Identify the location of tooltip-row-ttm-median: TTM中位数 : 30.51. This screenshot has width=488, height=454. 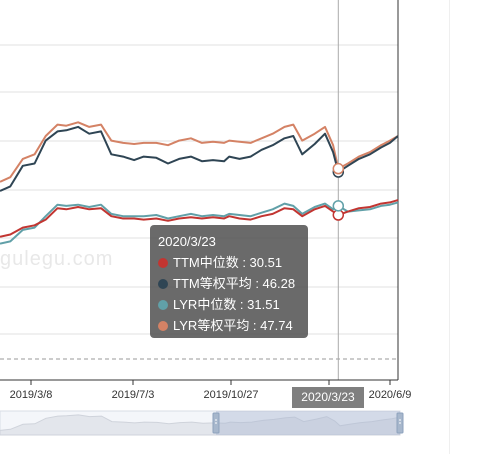
(229, 262).